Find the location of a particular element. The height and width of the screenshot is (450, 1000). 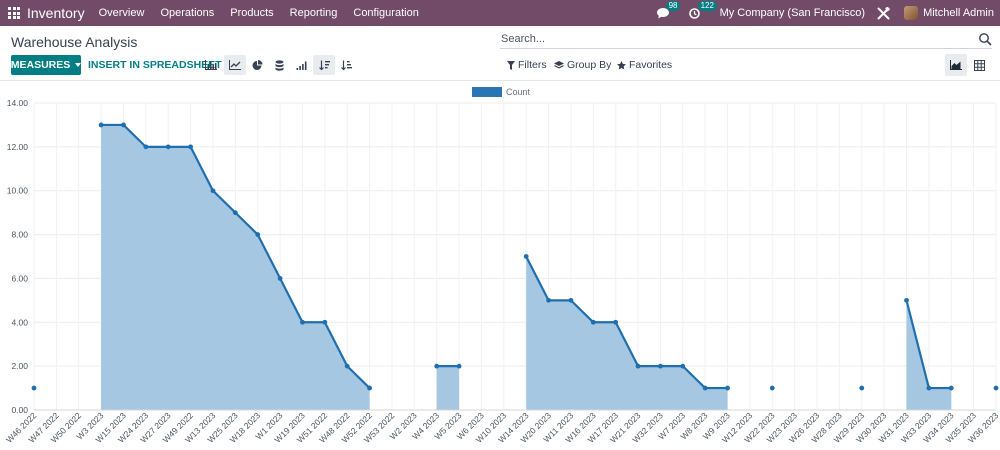

menu-configuration: Configuration is located at coordinates (386, 13).